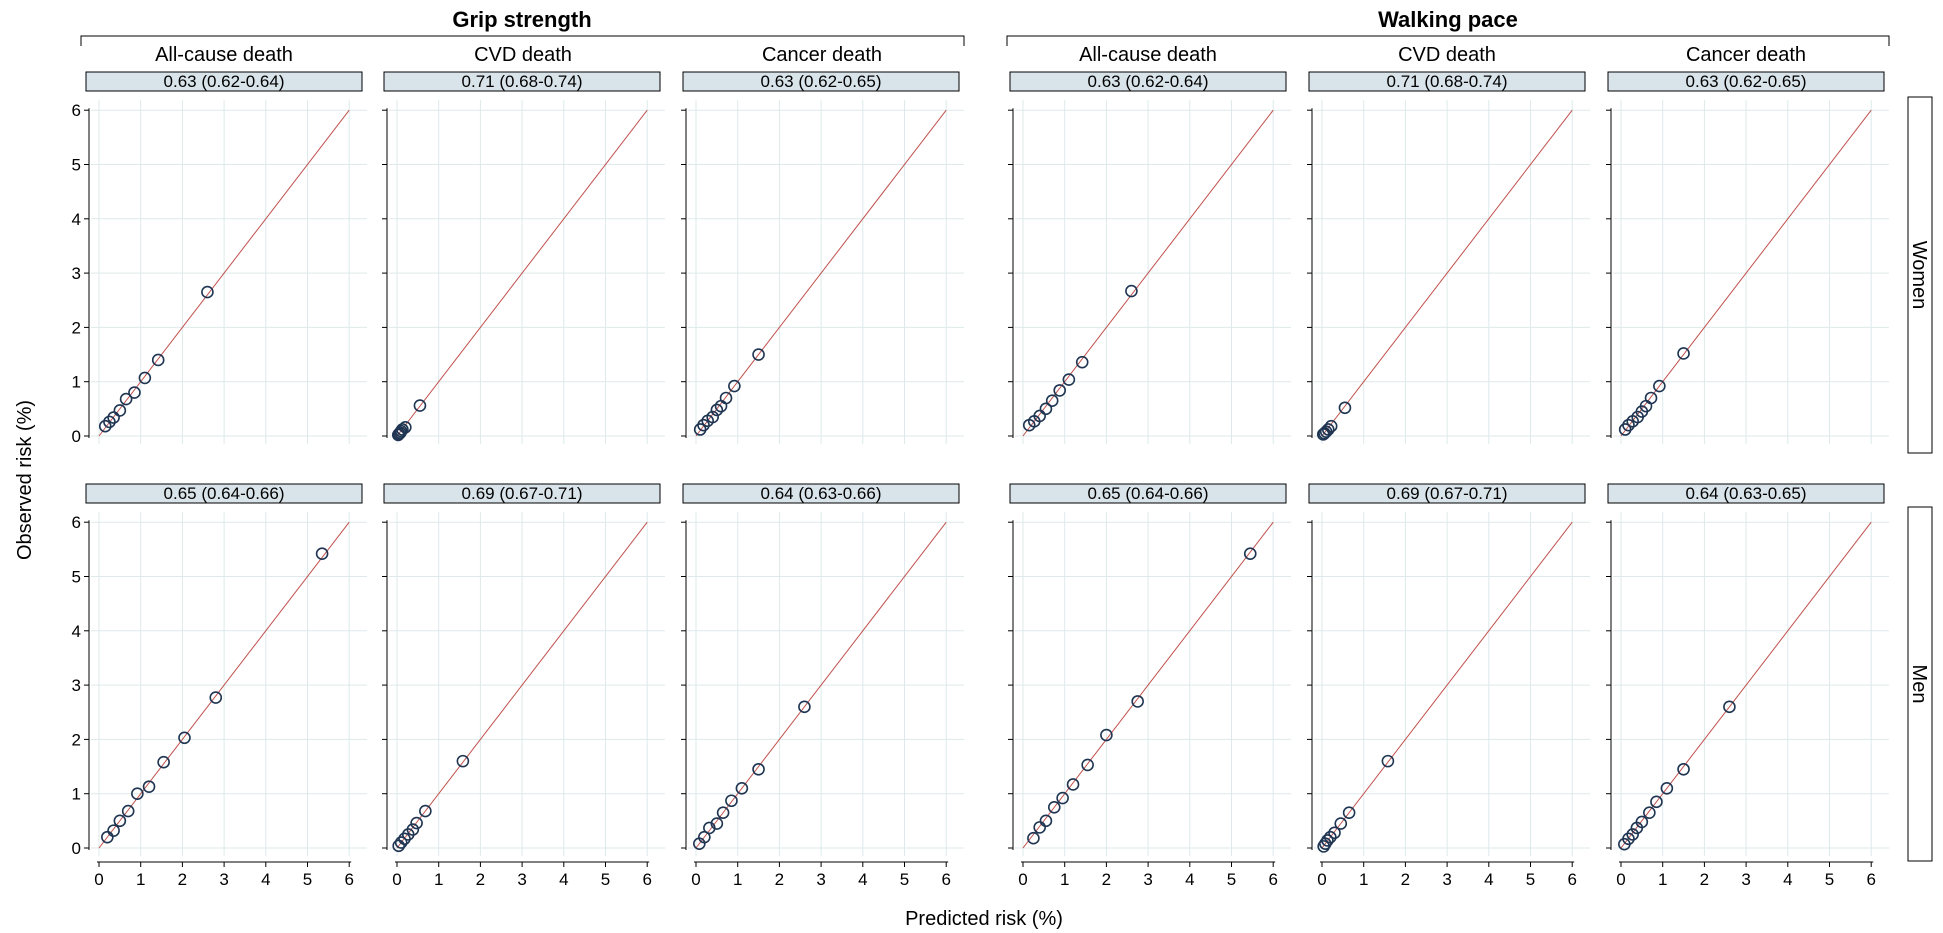 This screenshot has width=1943, height=933. I want to click on c-statistic-label: 0.69 (0.67-0.71), so click(522, 493).